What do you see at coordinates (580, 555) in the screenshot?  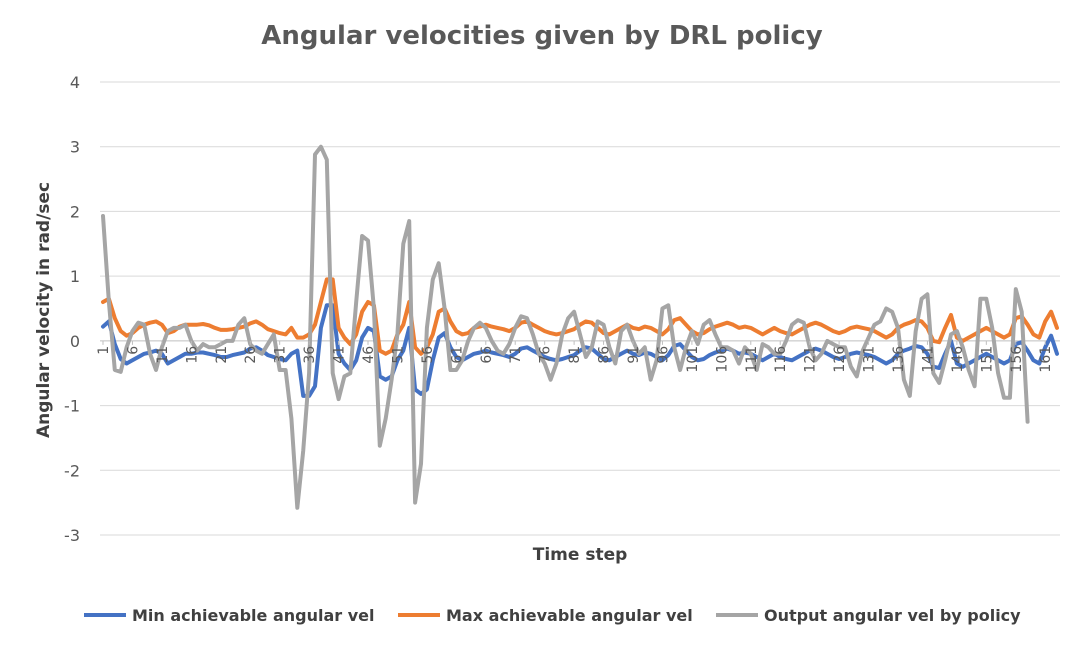 I see `x-axis-label: Time step` at bounding box center [580, 555].